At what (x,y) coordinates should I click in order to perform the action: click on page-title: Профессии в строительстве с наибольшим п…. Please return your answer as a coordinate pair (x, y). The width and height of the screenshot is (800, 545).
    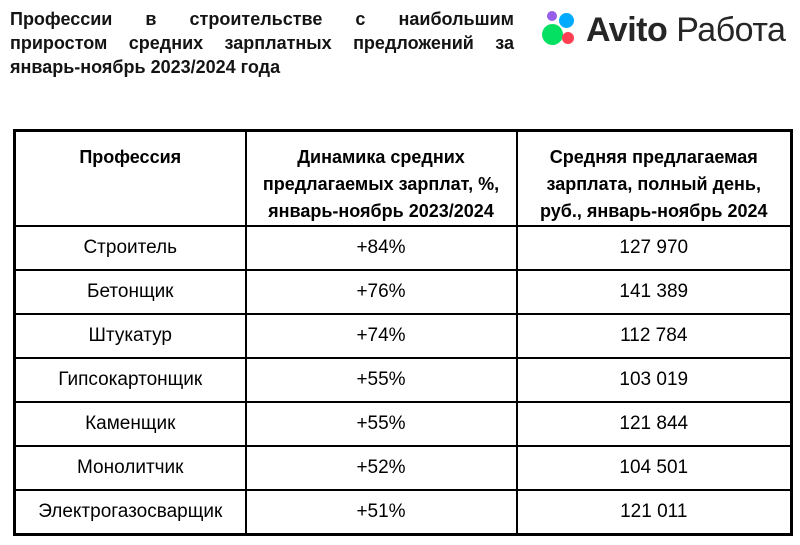
    Looking at the image, I should click on (262, 43).